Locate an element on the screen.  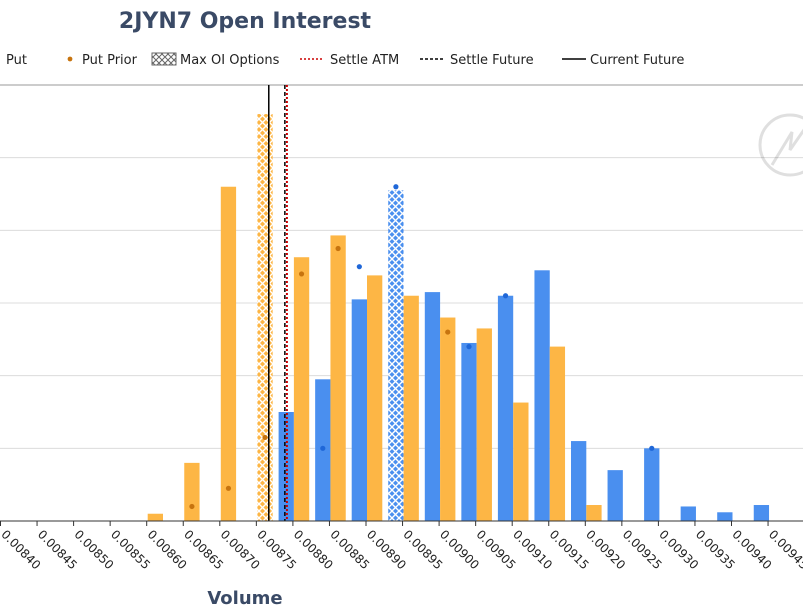
x-tick-label: 0.00925 is located at coordinates (642, 549).